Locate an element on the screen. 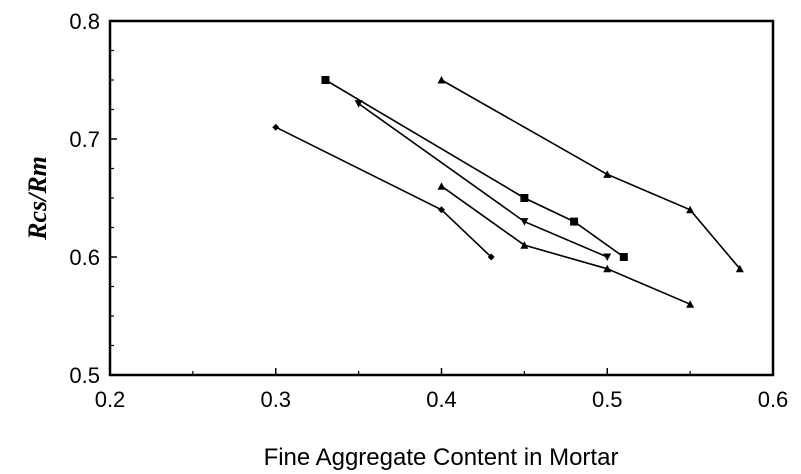  x-axis-title: Fine Aggregate Content in Mortar is located at coordinates (441, 457).